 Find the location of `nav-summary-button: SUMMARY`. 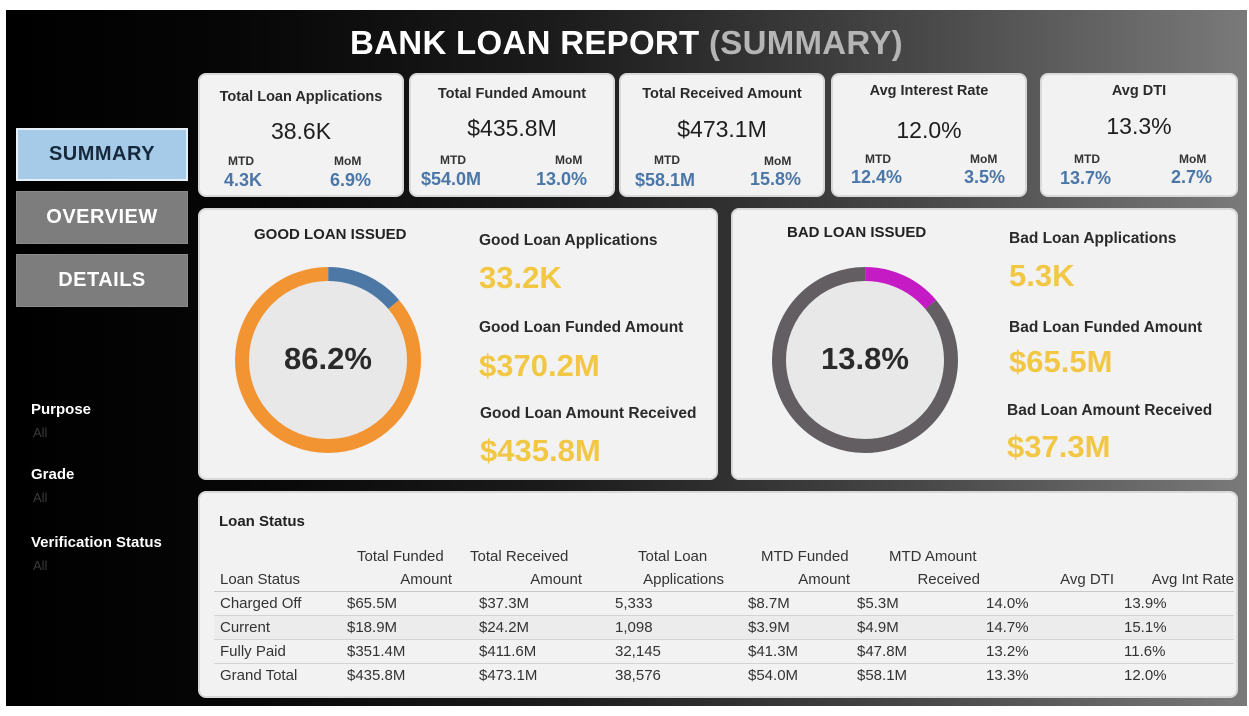

nav-summary-button: SUMMARY is located at coordinates (102, 154).